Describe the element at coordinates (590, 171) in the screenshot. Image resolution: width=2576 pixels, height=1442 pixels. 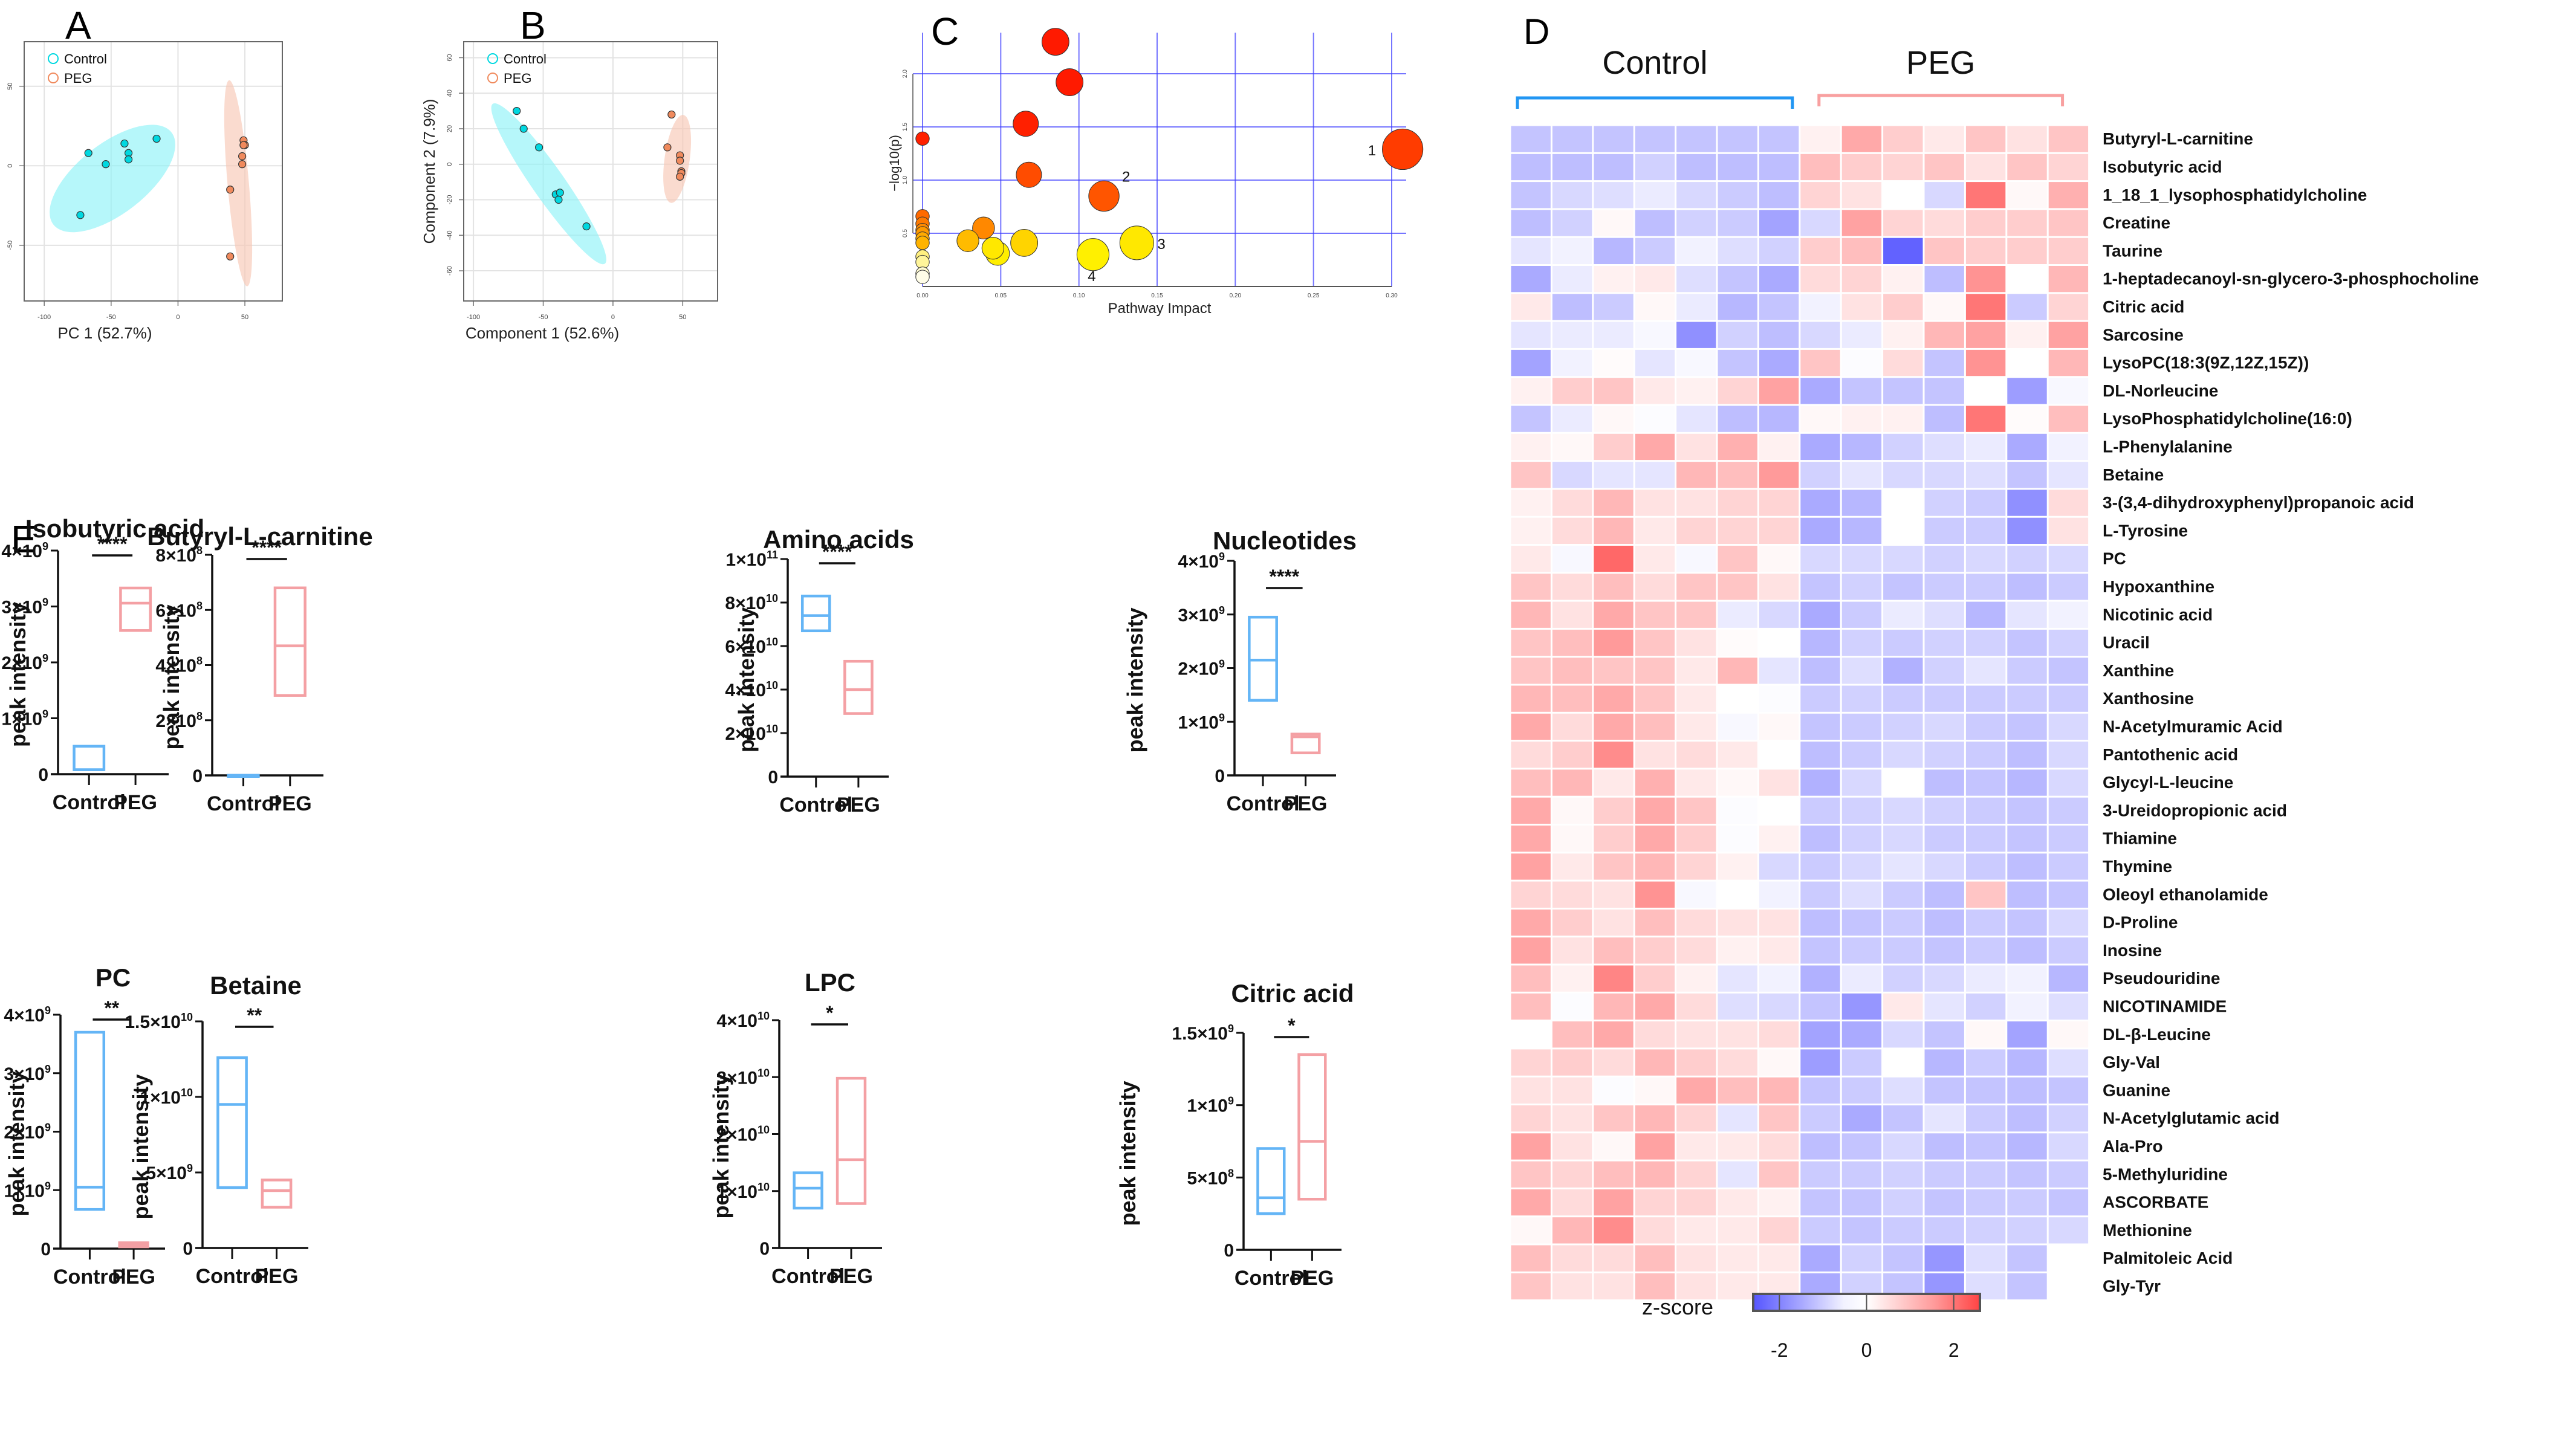
I see `plot-frame` at that location.